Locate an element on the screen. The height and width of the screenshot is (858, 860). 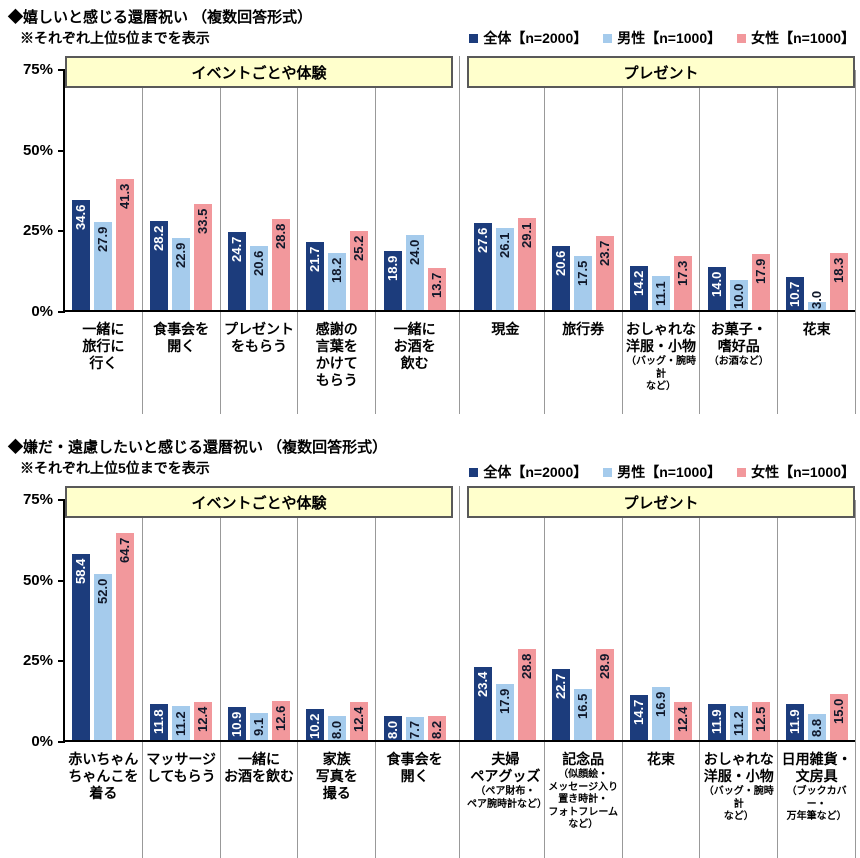
category-bars: 18.9 24.0 13.7 is located at coordinates (414, 191).